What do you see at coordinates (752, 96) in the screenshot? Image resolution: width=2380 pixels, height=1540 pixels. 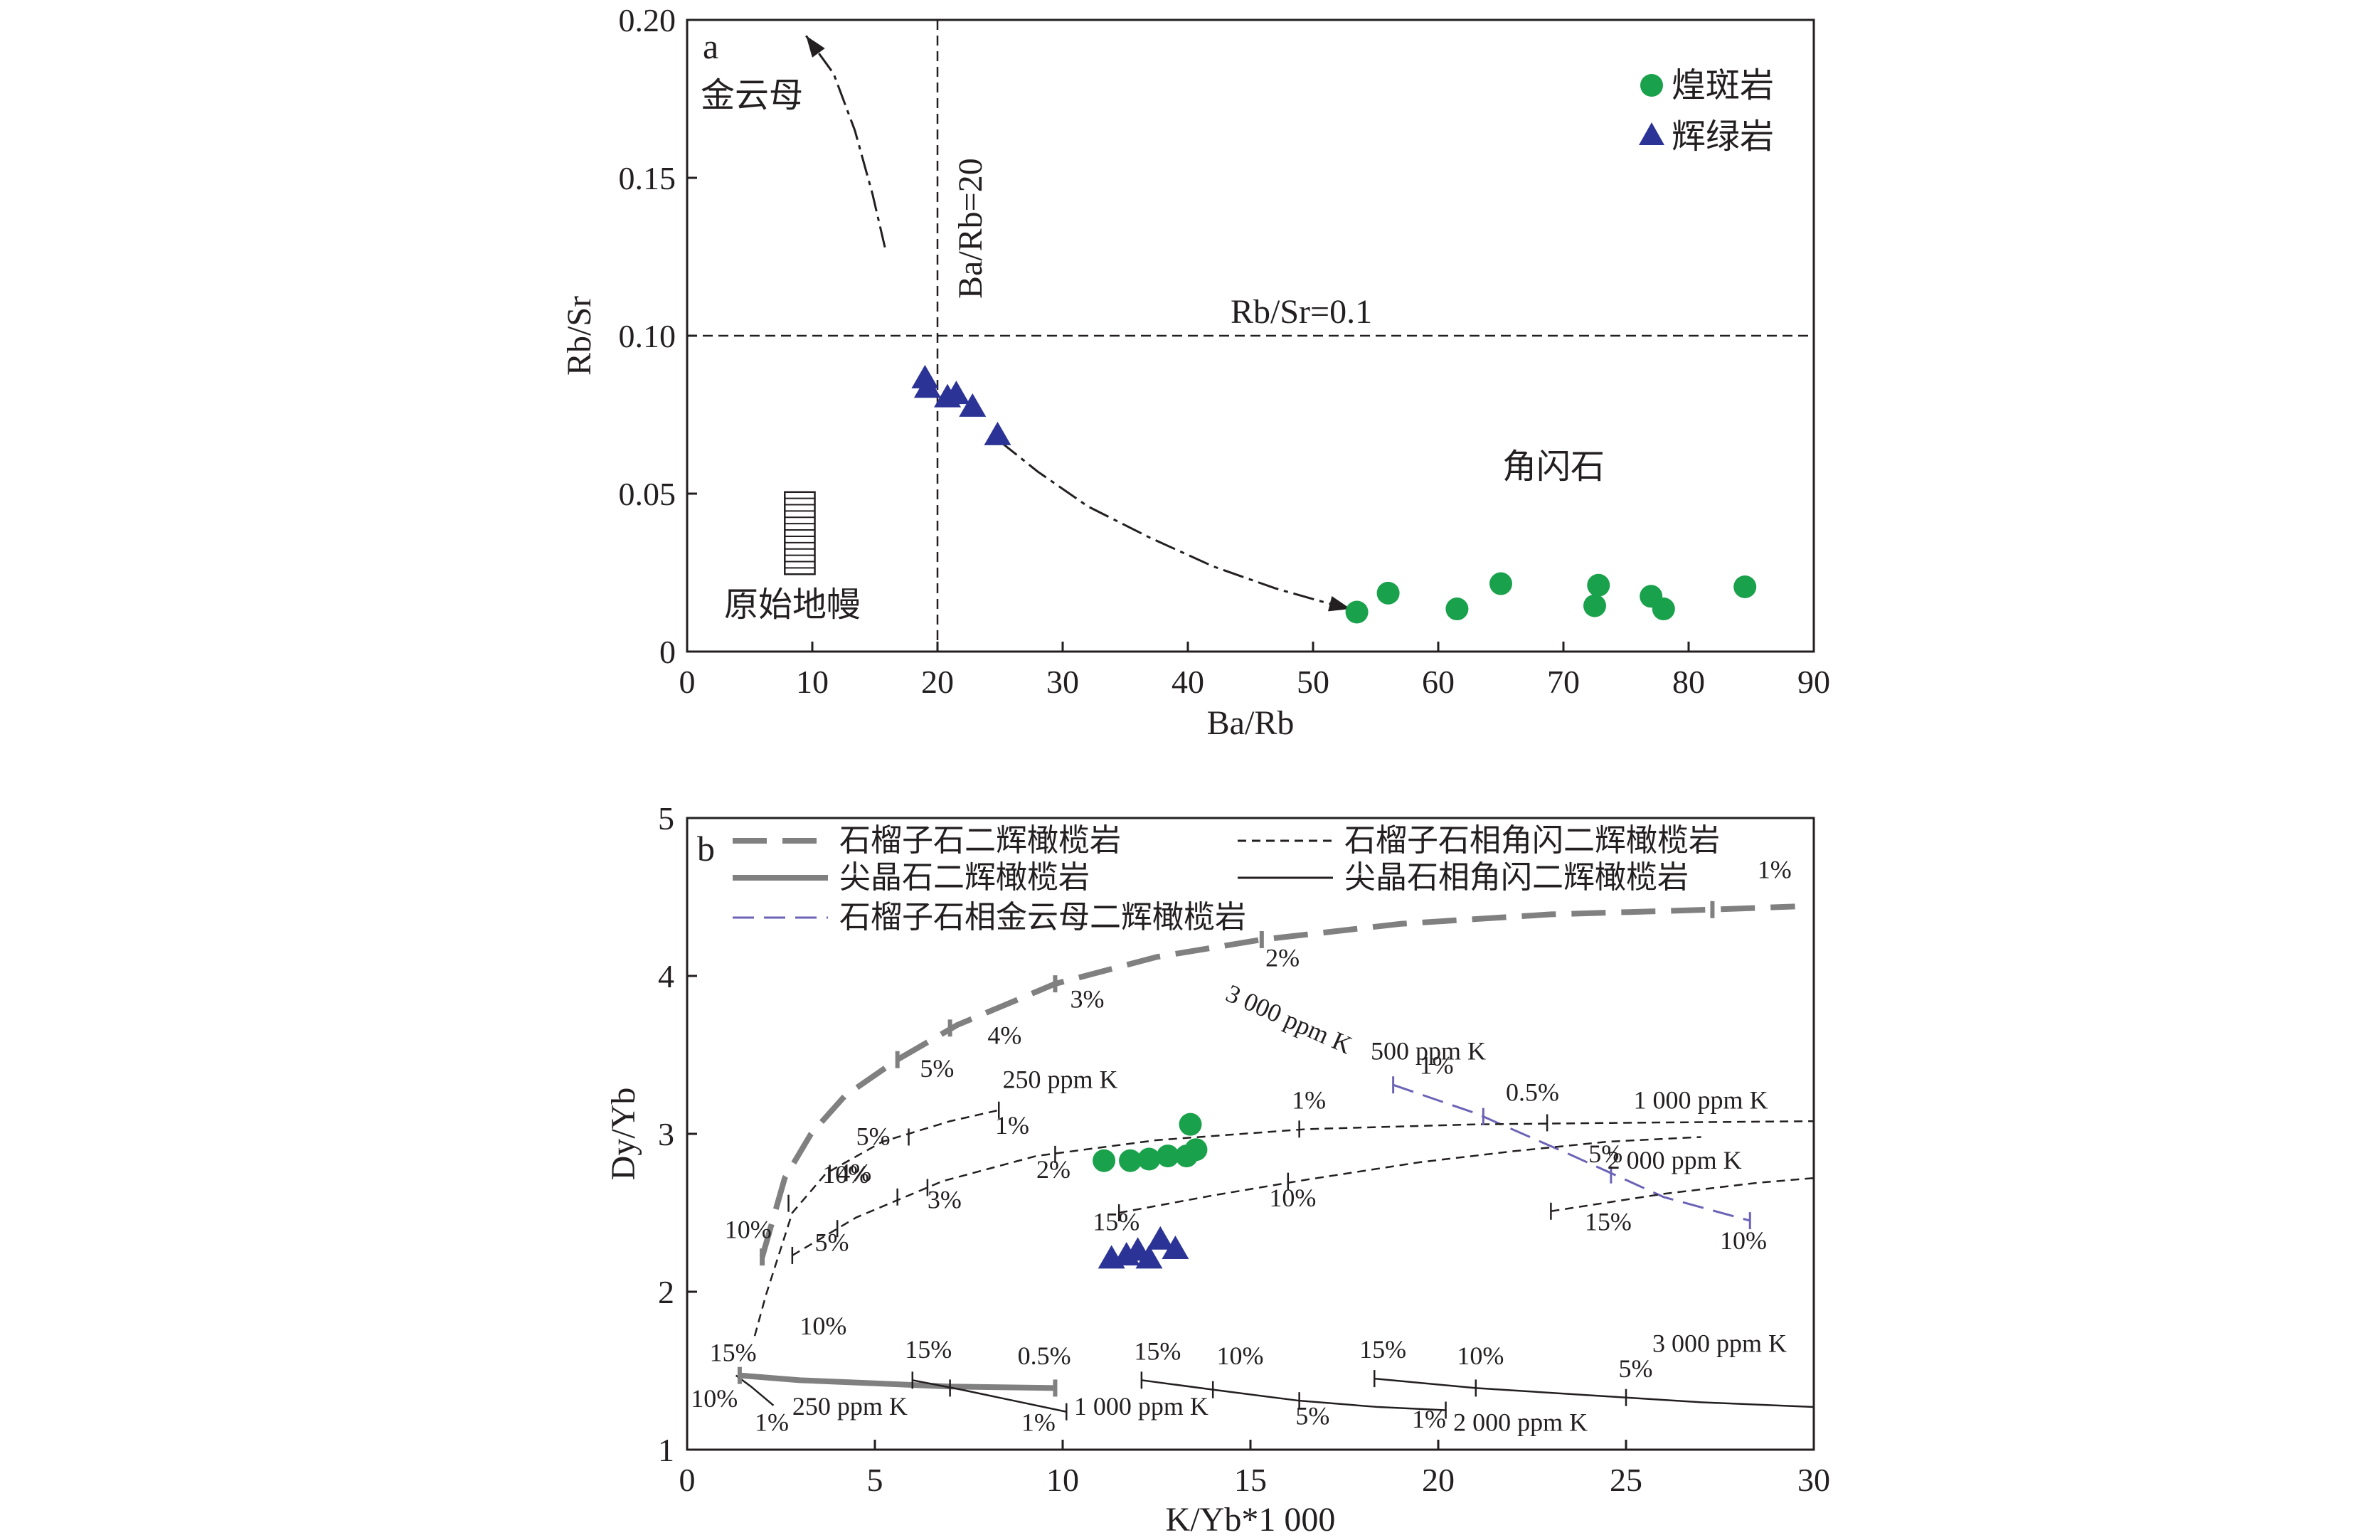 I see `region-label-phlogopite: 金云母` at bounding box center [752, 96].